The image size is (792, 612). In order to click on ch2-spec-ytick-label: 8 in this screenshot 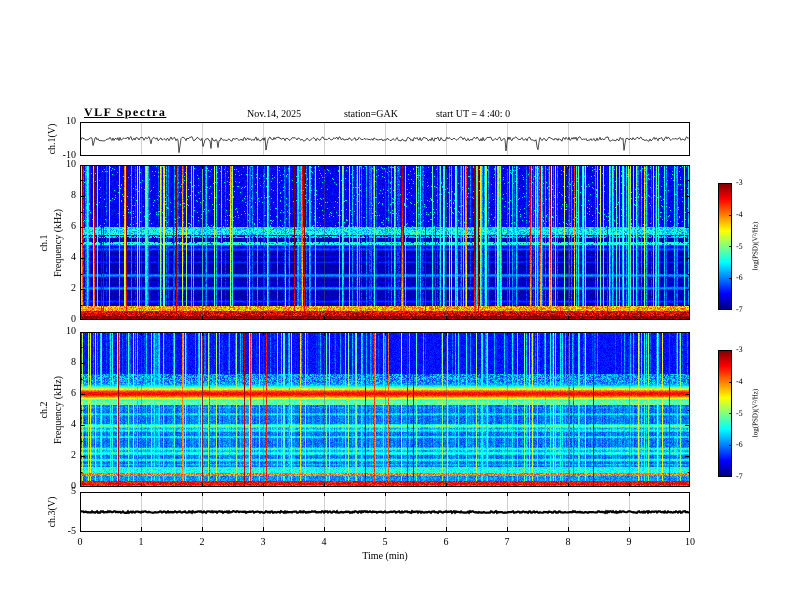, I will do `click(73, 362)`.